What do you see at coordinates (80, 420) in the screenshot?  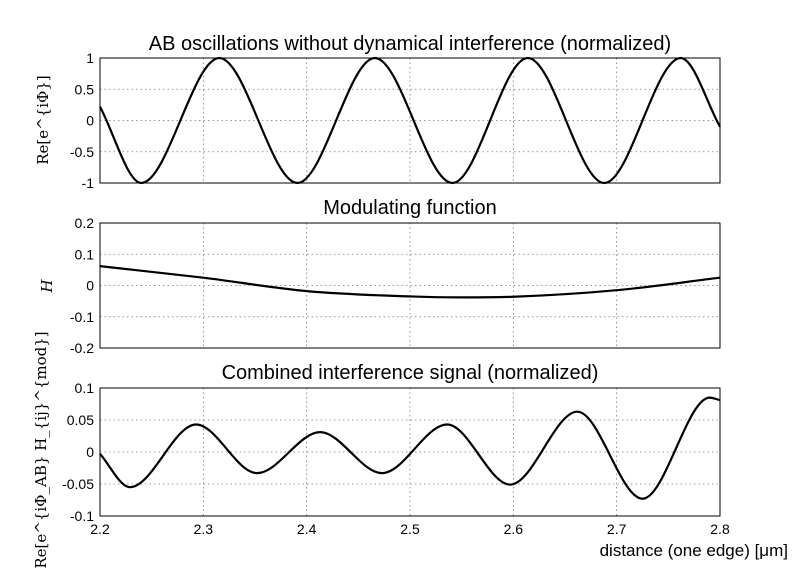 I see `y-tick-label: 0.05` at bounding box center [80, 420].